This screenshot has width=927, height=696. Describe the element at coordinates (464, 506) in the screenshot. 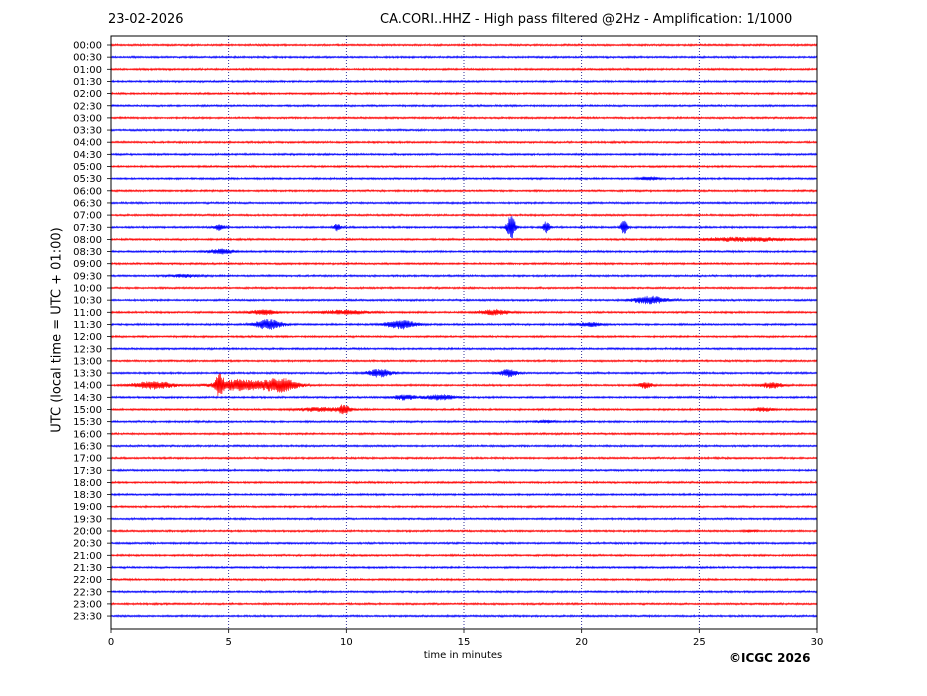

I see `trace-row-1900` at that location.